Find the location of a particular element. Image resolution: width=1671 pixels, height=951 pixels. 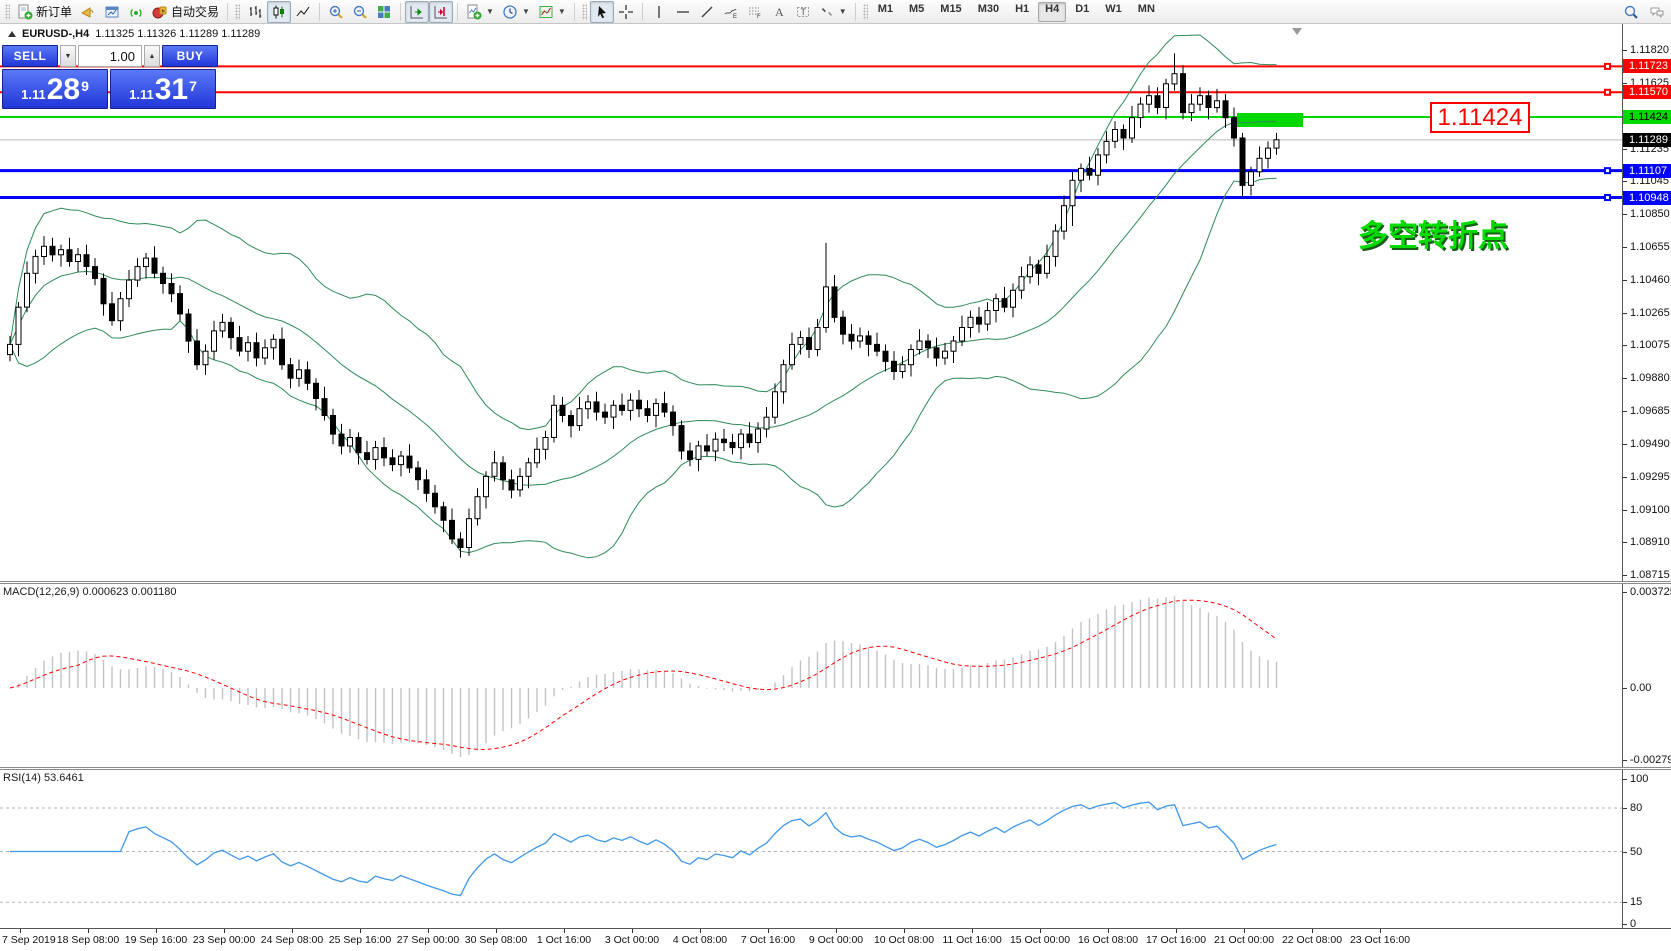

line-chart-mode-button is located at coordinates (303, 12).